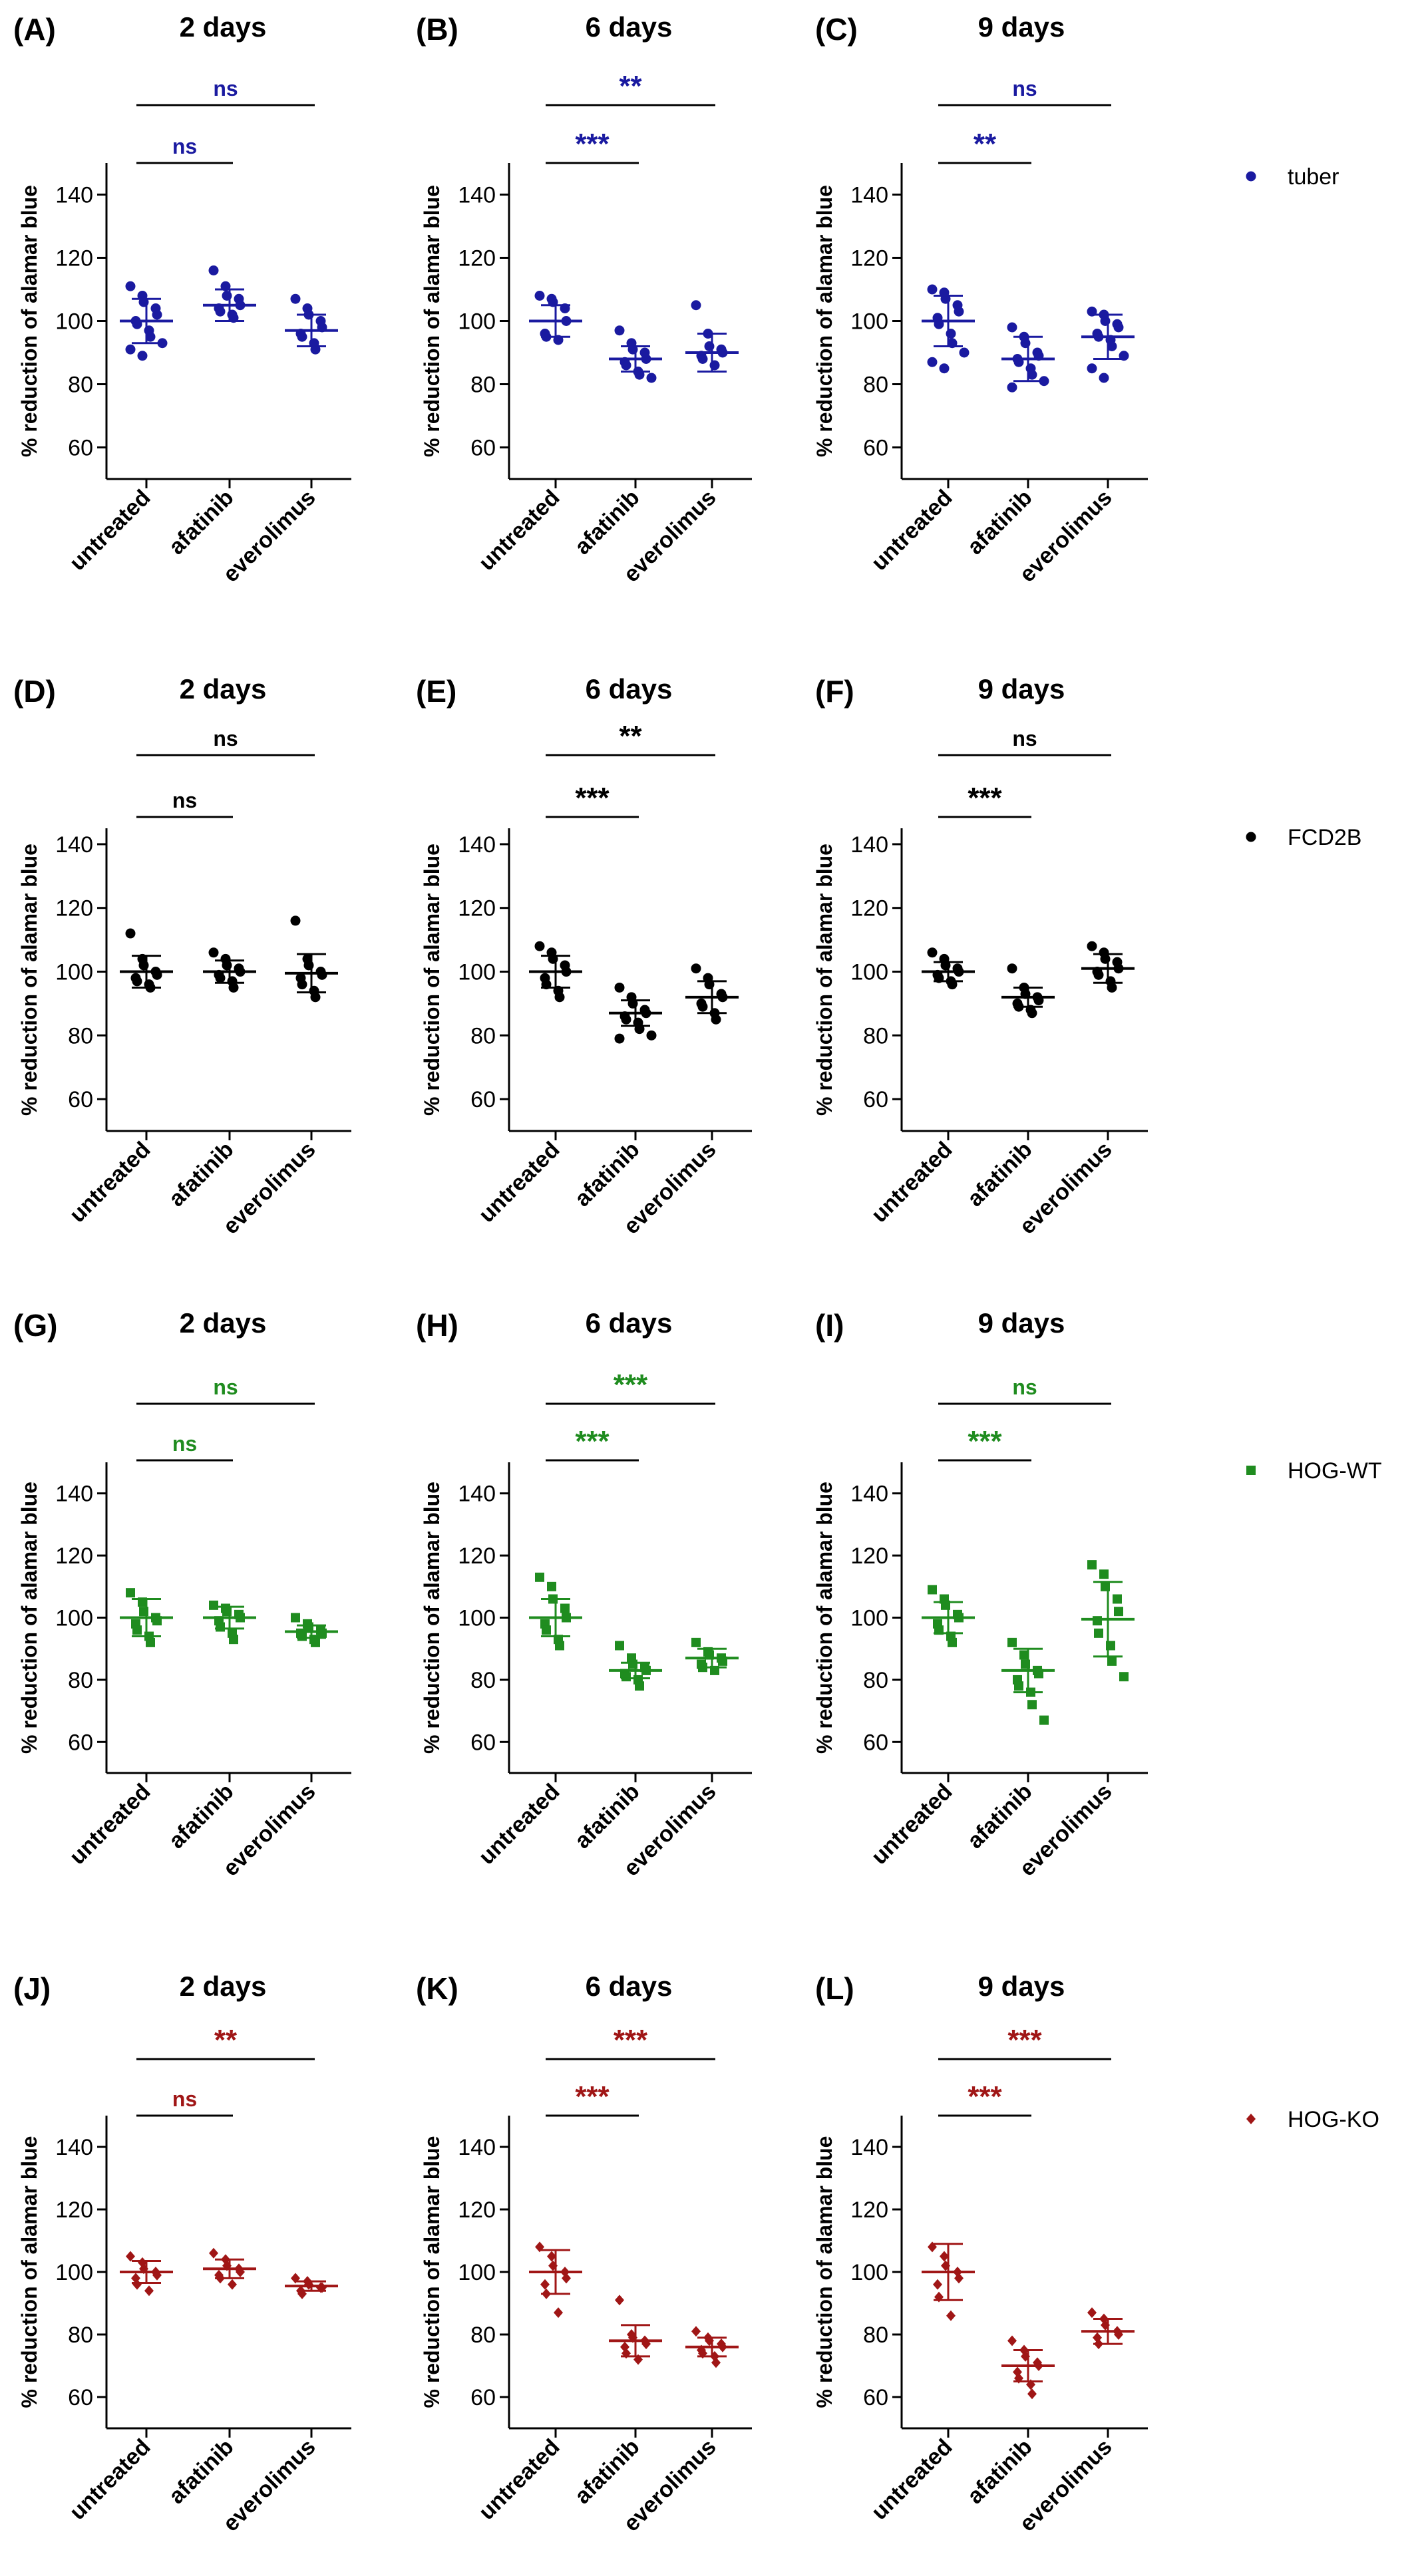 This screenshot has height=2576, width=1416. Describe the element at coordinates (35, 1325) in the screenshot. I see `panel-g-letter: (G)` at that location.